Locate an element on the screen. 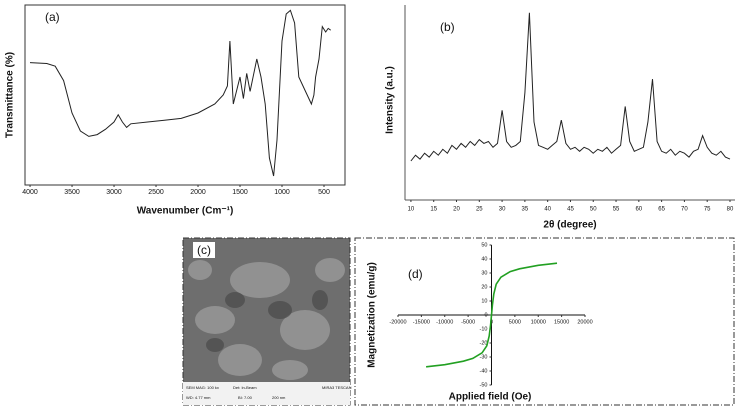  panel-label: (d) is located at coordinates (415, 274).